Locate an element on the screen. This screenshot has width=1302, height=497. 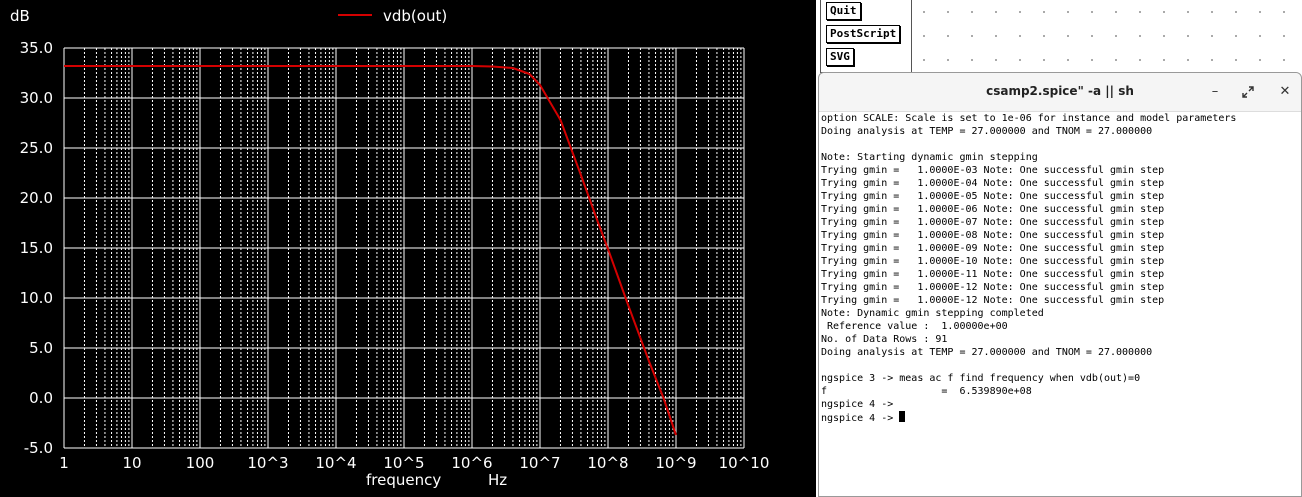
x-tick-label: 10 is located at coordinates (131, 463).